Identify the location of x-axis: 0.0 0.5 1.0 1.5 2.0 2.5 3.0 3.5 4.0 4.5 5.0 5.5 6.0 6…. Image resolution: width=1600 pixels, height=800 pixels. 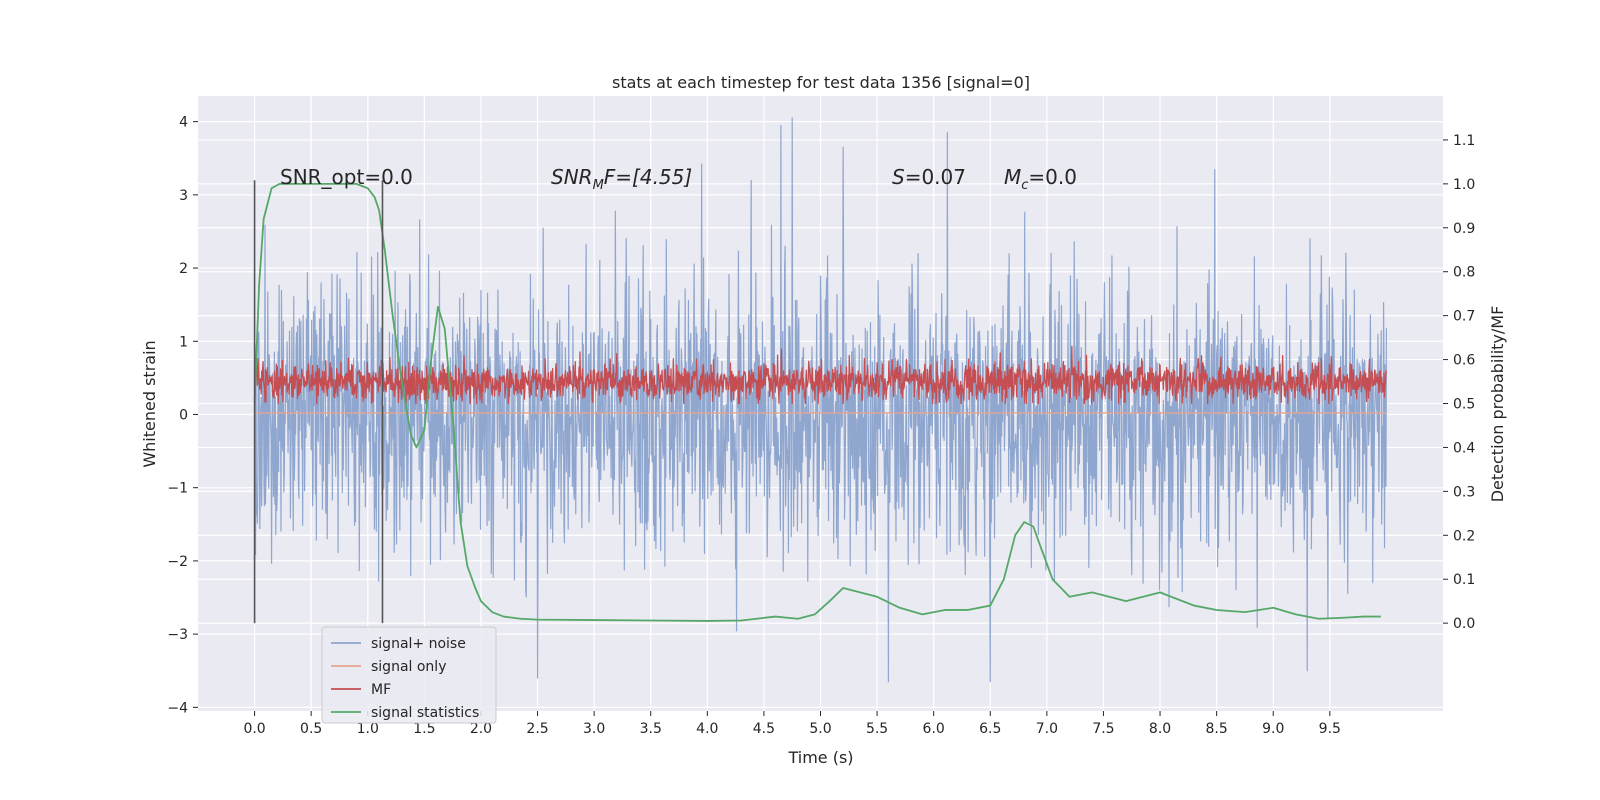
(792, 724).